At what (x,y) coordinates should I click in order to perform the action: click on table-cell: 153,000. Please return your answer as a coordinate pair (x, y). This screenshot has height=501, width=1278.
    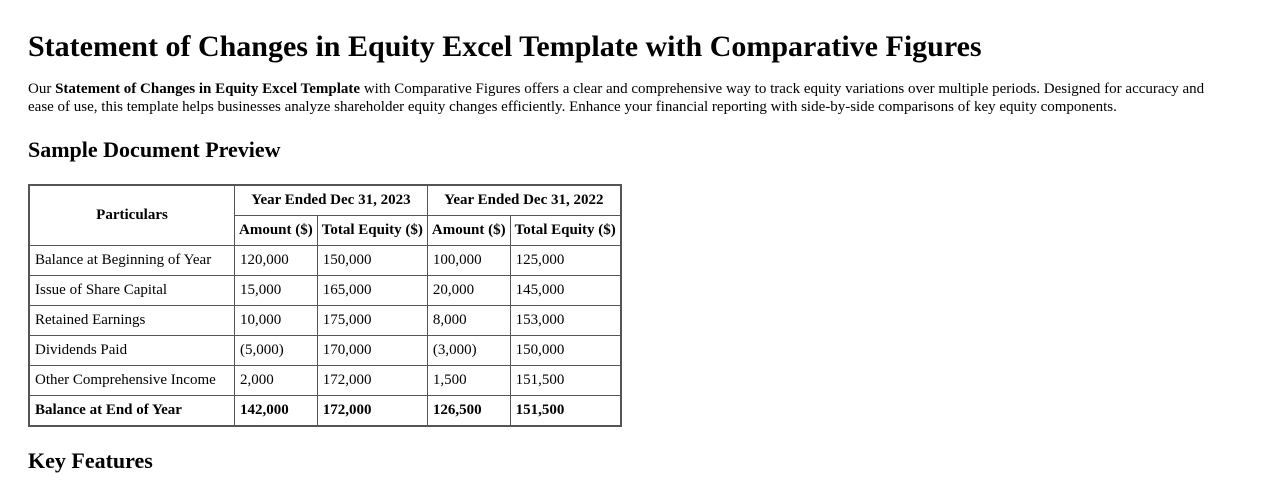
    Looking at the image, I should click on (565, 320).